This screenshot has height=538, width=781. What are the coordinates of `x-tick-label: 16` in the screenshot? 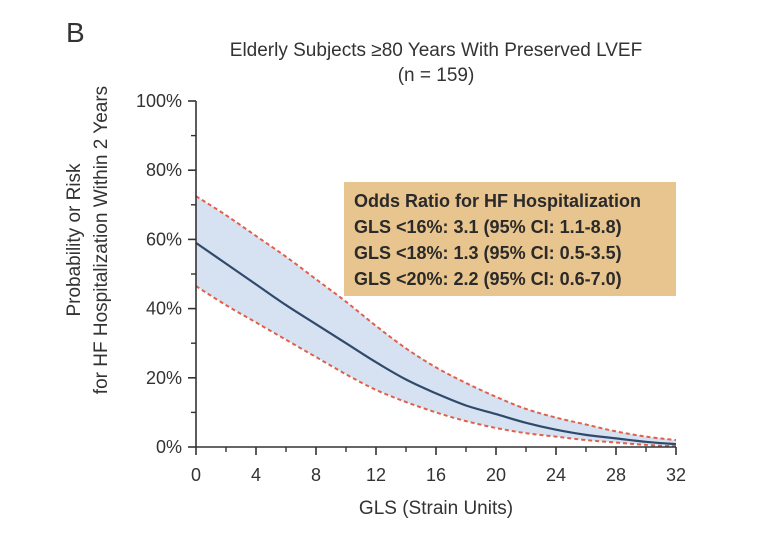 It's located at (436, 475).